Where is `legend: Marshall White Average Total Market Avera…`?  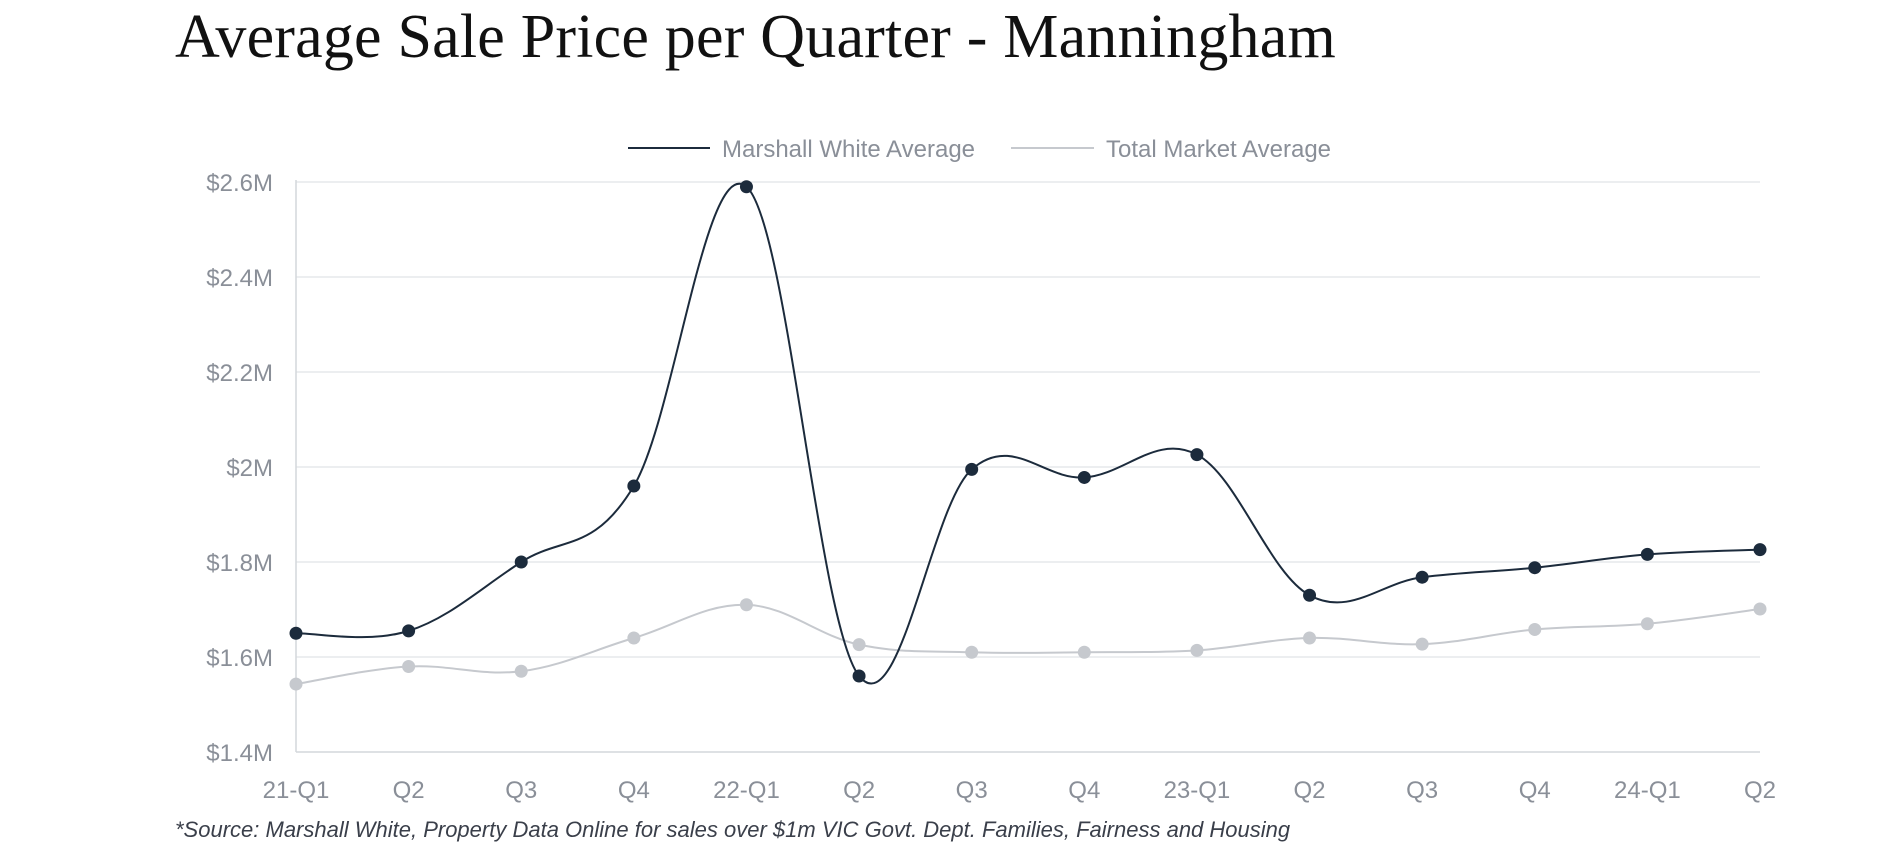
legend: Marshall White Average Total Market Avera… is located at coordinates (979, 149).